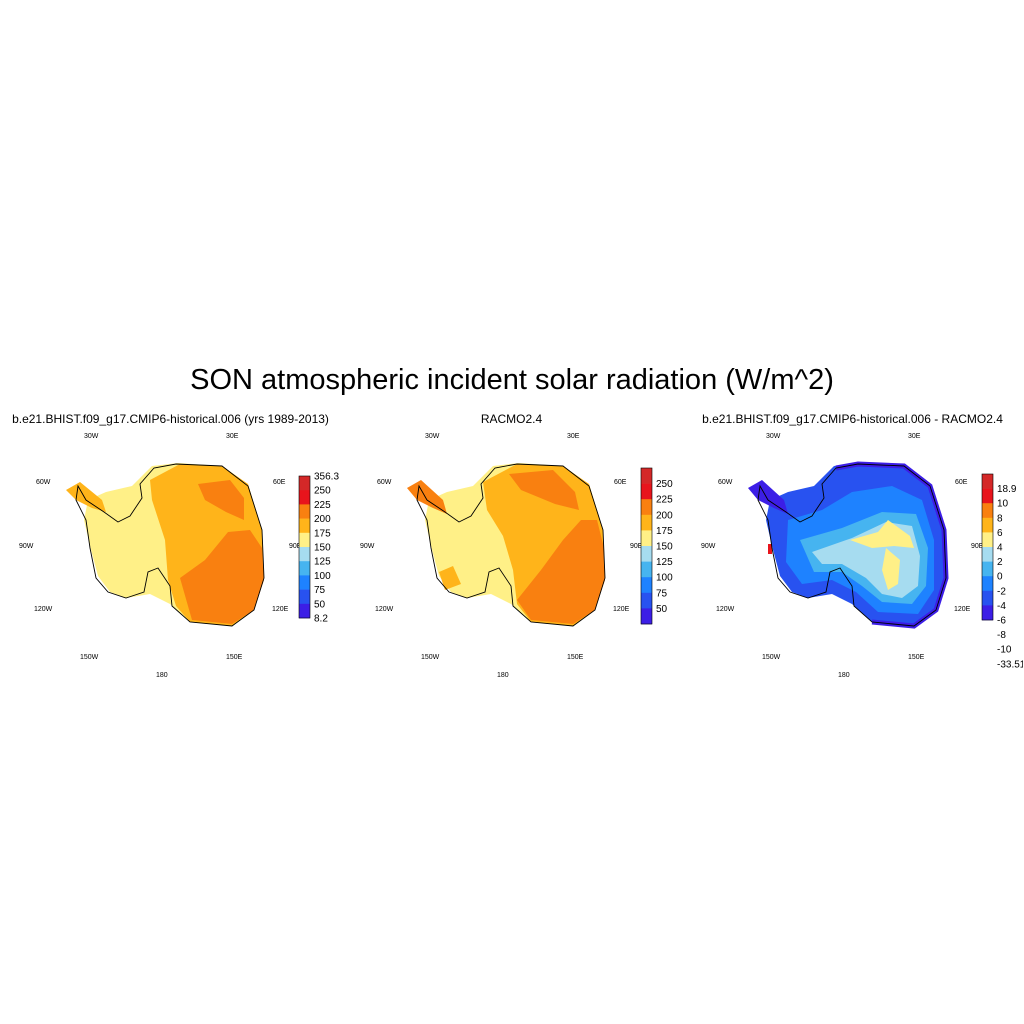 The height and width of the screenshot is (1024, 1024). What do you see at coordinates (1001, 635) in the screenshot?
I see `colorbar-tick-label: -8` at bounding box center [1001, 635].